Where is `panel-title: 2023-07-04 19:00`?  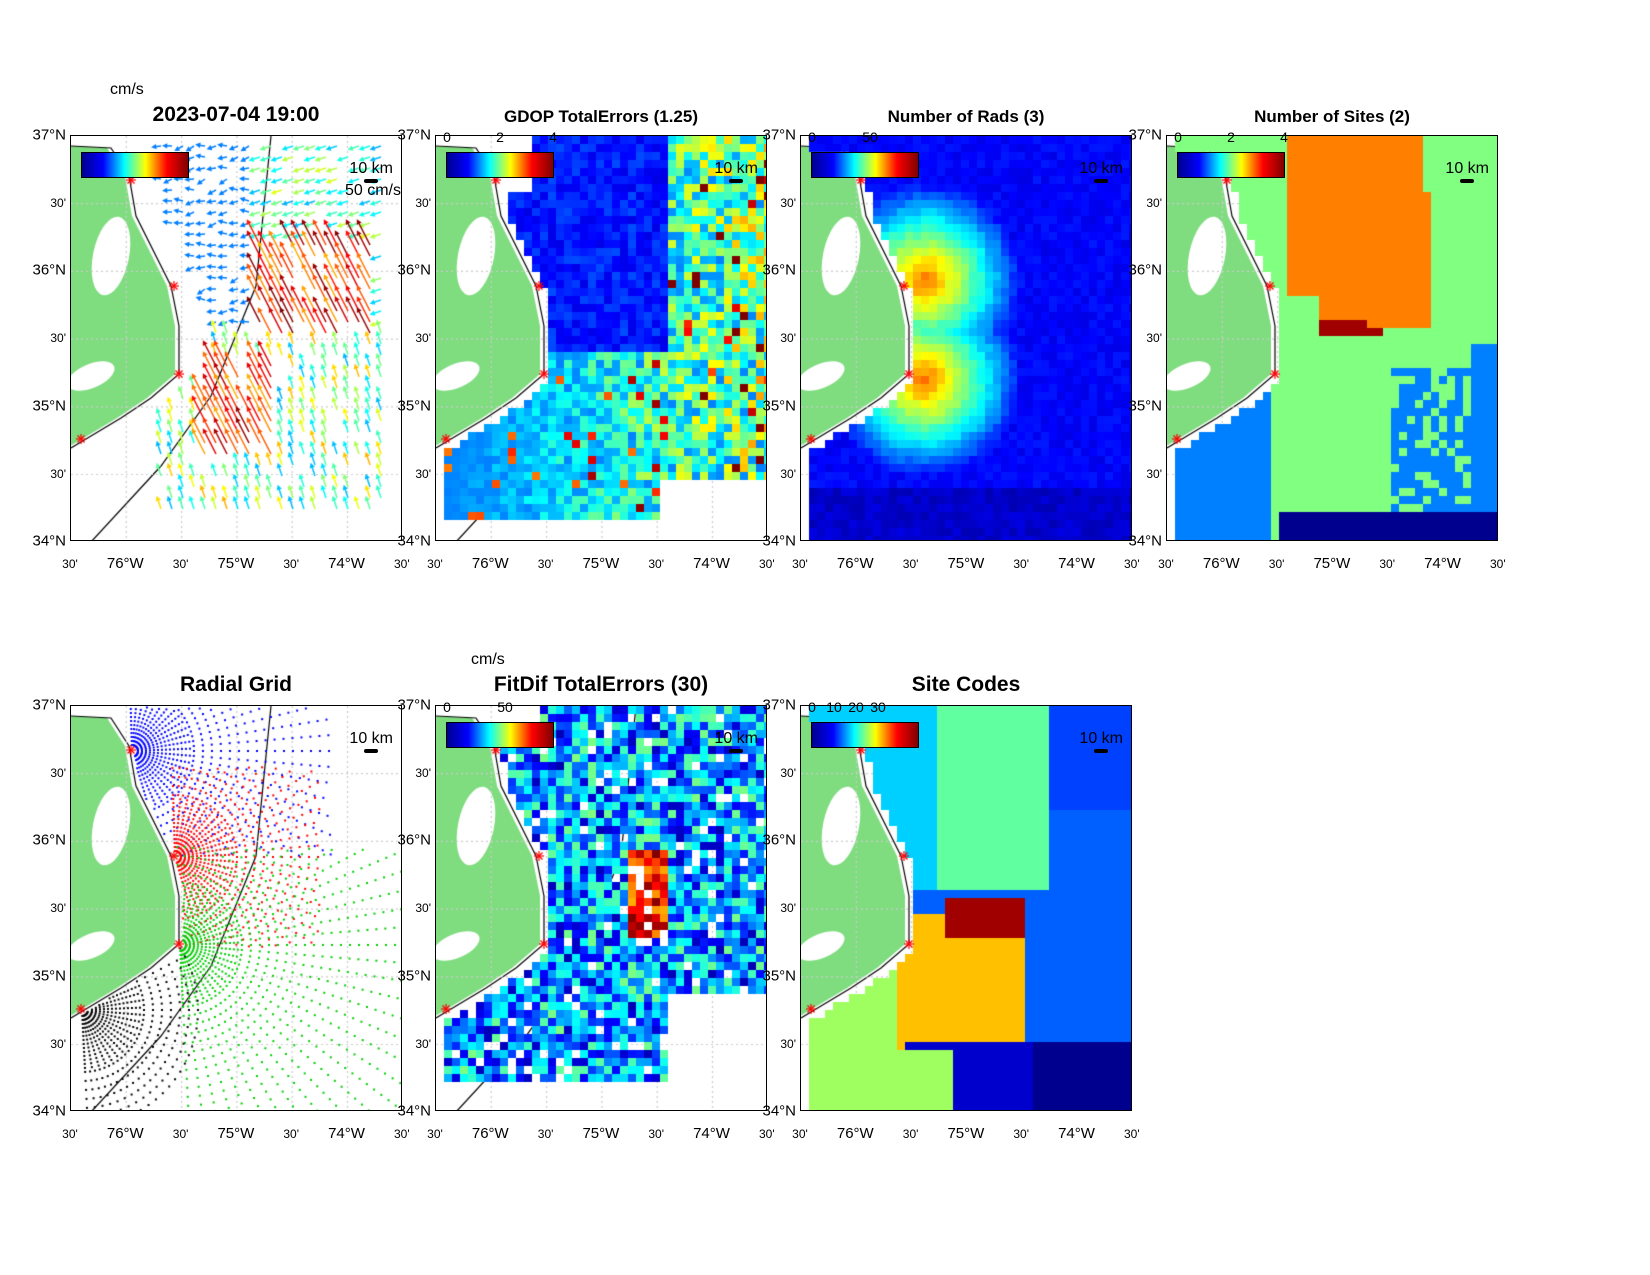
panel-title: 2023-07-04 19:00 is located at coordinates (236, 114).